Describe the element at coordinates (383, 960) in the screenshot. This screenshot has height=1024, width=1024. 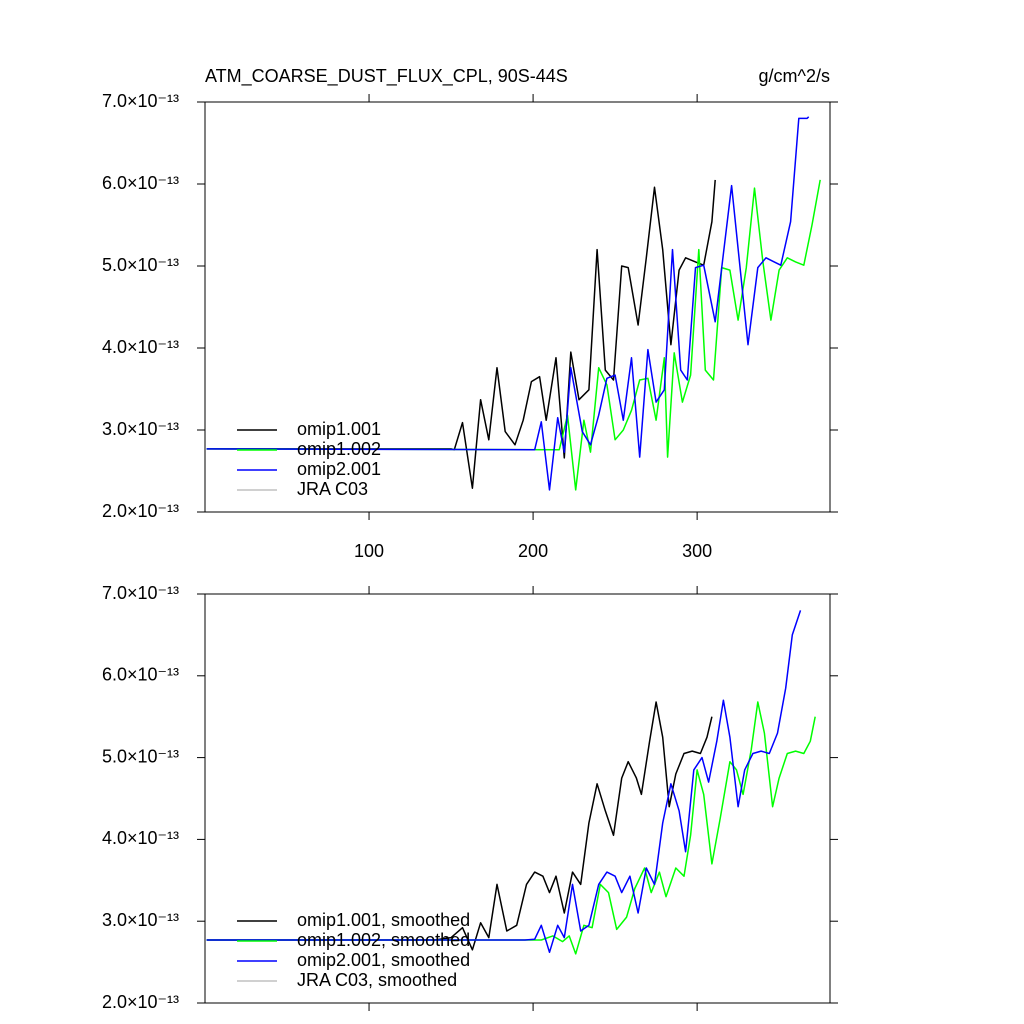
I see `legend-label: omip2.001, smoothed` at that location.